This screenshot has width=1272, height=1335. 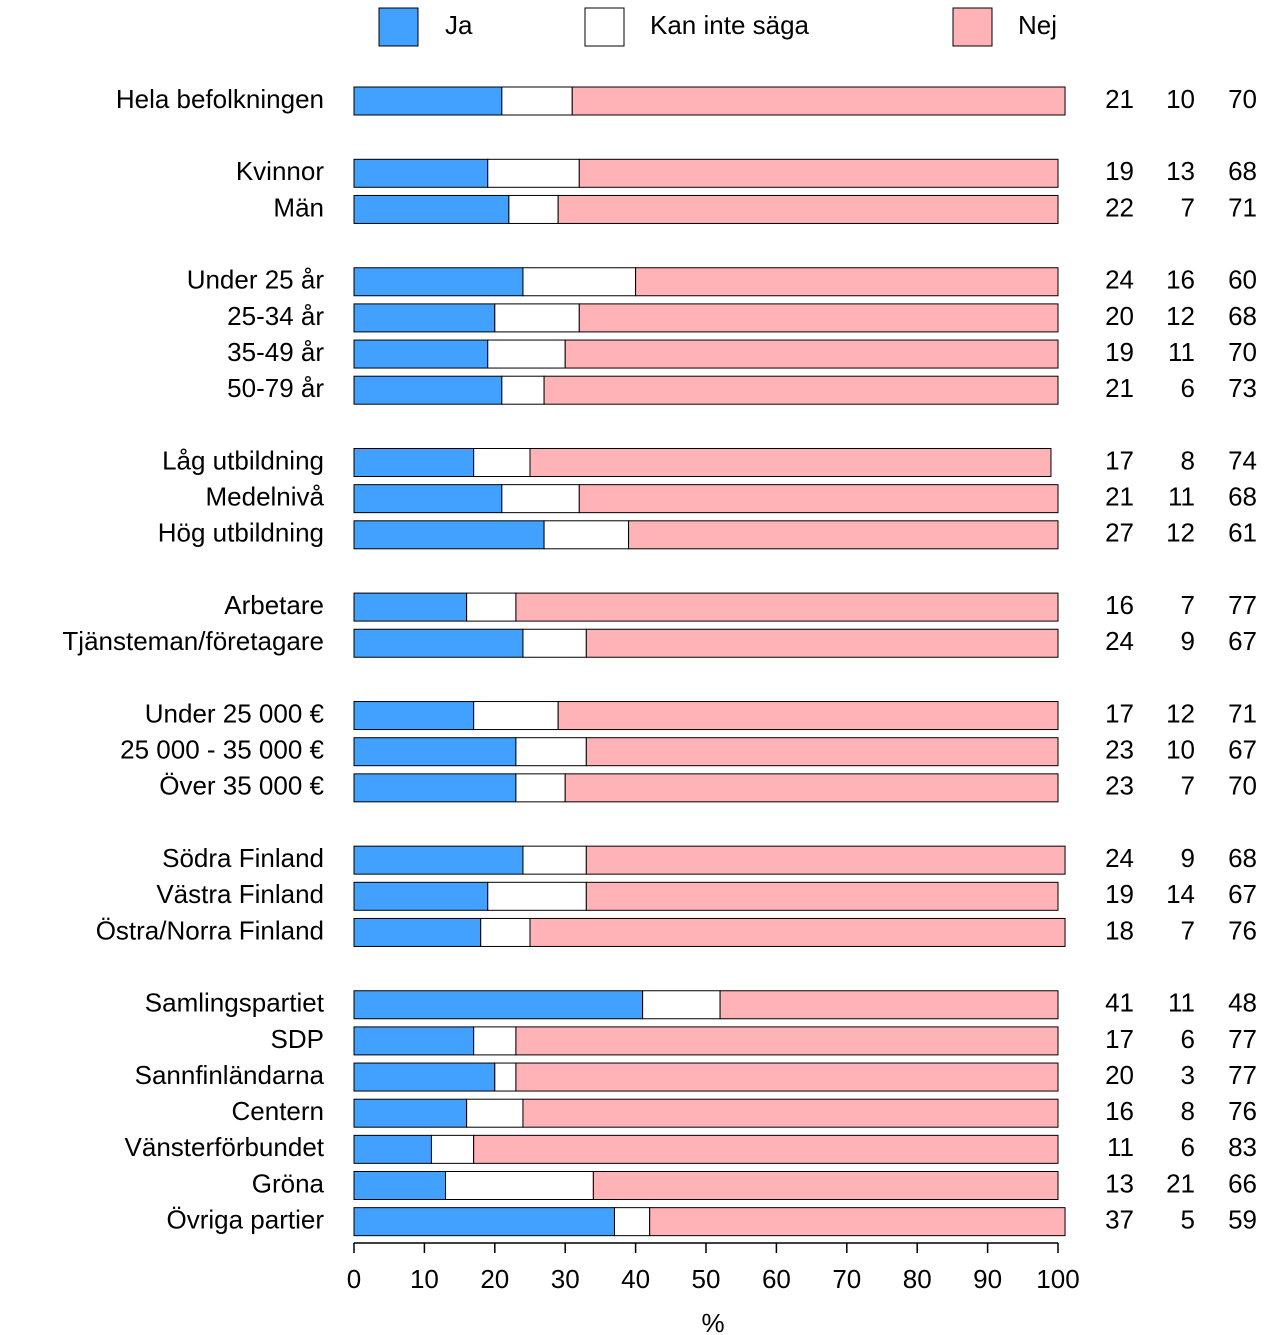 I want to click on value-label: 18, so click(x=1119, y=930).